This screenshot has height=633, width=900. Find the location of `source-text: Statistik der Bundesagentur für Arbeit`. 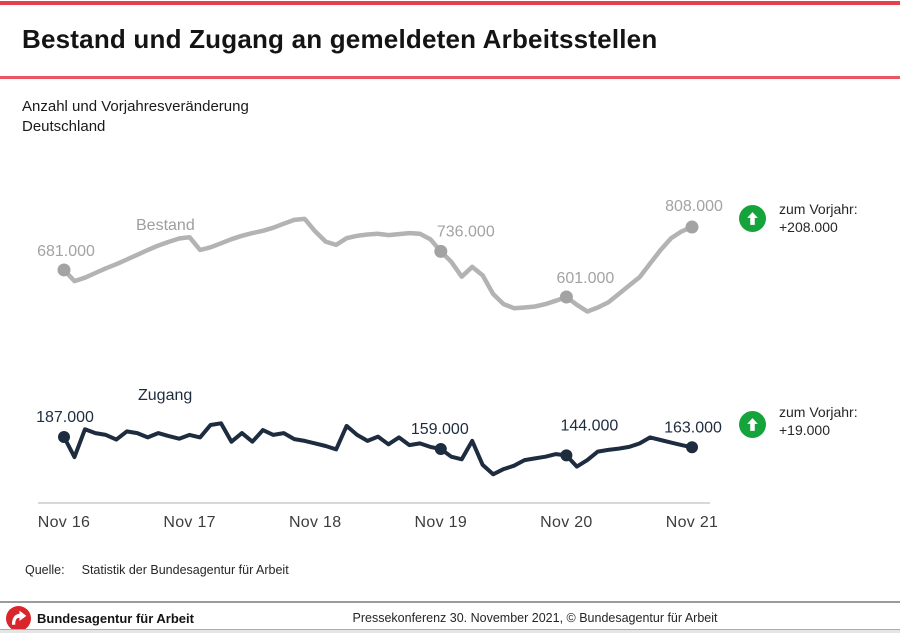

source-text: Statistik der Bundesagentur für Arbeit is located at coordinates (185, 570).